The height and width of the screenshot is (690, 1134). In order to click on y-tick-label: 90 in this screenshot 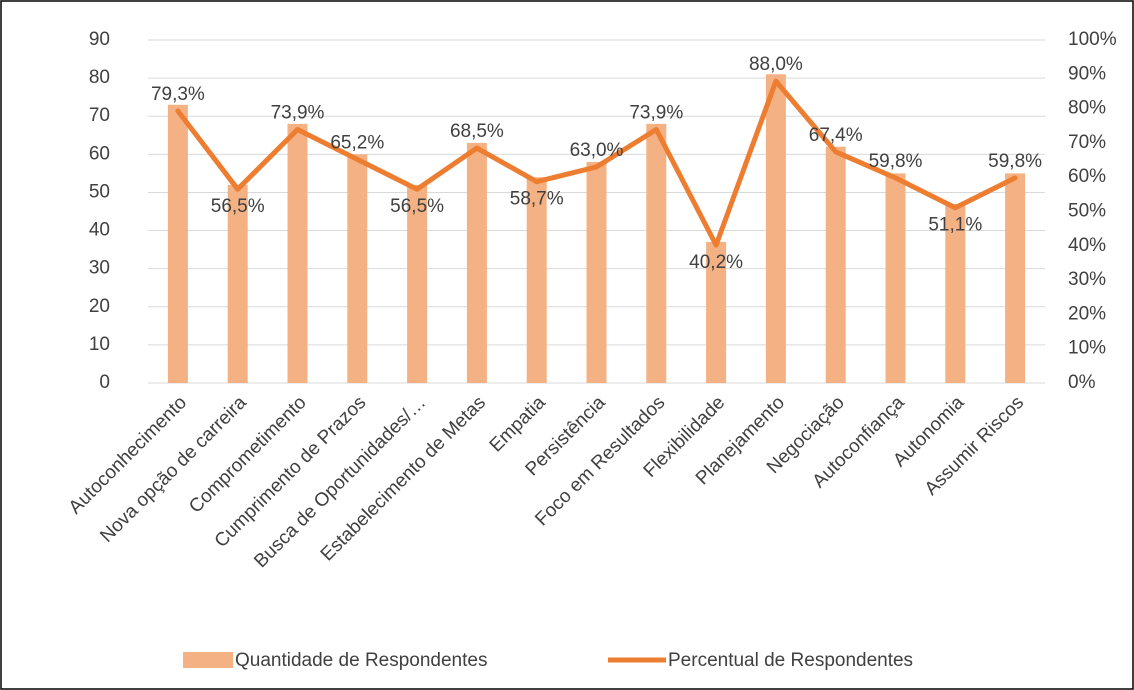, I will do `click(99, 39)`.